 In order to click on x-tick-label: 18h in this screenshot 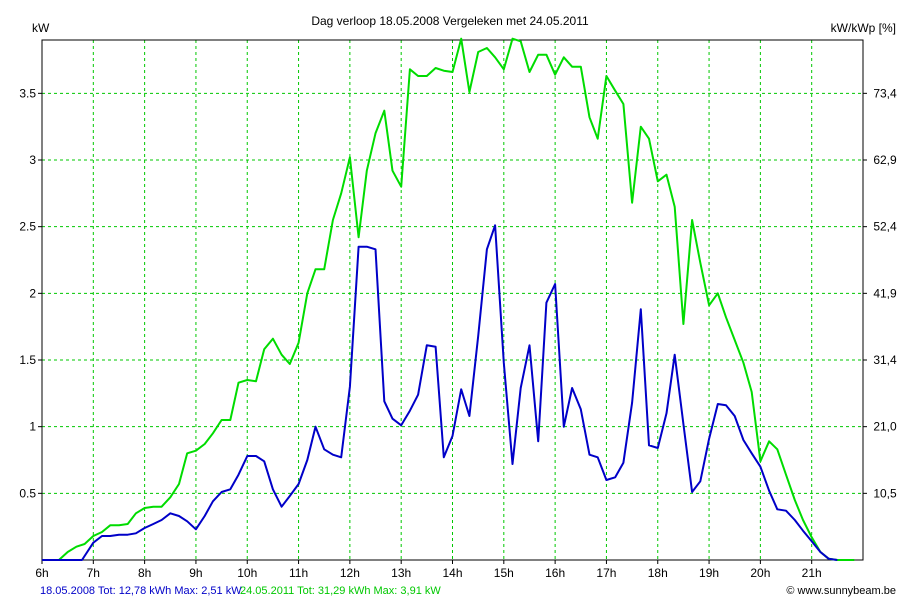, I will do `click(658, 573)`.